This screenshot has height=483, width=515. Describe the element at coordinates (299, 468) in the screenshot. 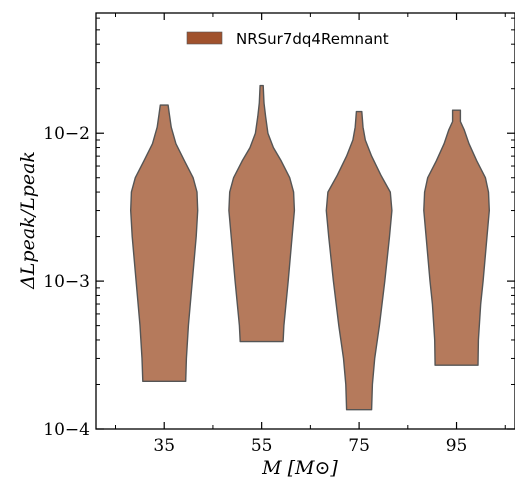

I see `x-axis-label: M [M⊙]` at that location.